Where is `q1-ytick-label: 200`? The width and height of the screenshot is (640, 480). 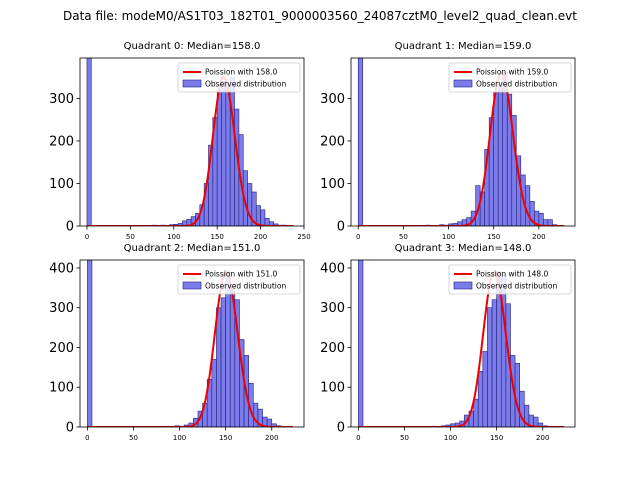 q1-ytick-label: 200 is located at coordinates (332, 141).